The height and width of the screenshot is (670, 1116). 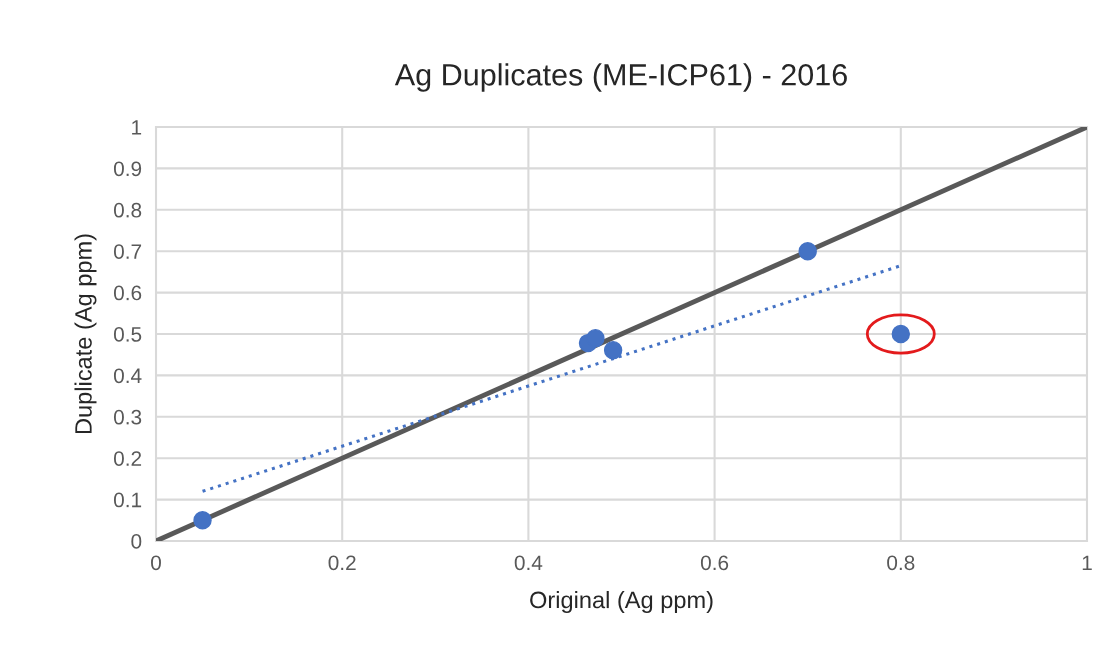 What do you see at coordinates (127, 169) in the screenshot?
I see `y-tick-label: 0.9` at bounding box center [127, 169].